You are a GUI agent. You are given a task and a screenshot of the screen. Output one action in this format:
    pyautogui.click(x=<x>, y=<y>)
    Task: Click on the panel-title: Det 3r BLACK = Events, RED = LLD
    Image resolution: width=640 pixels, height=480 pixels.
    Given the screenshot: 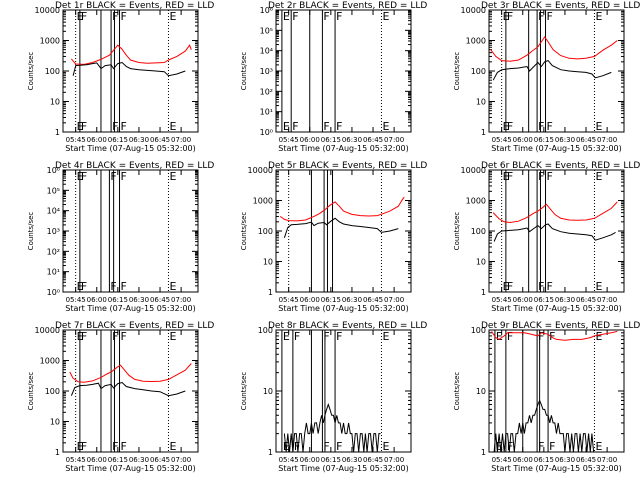 What is the action you would take?
    pyautogui.click(x=560, y=6)
    